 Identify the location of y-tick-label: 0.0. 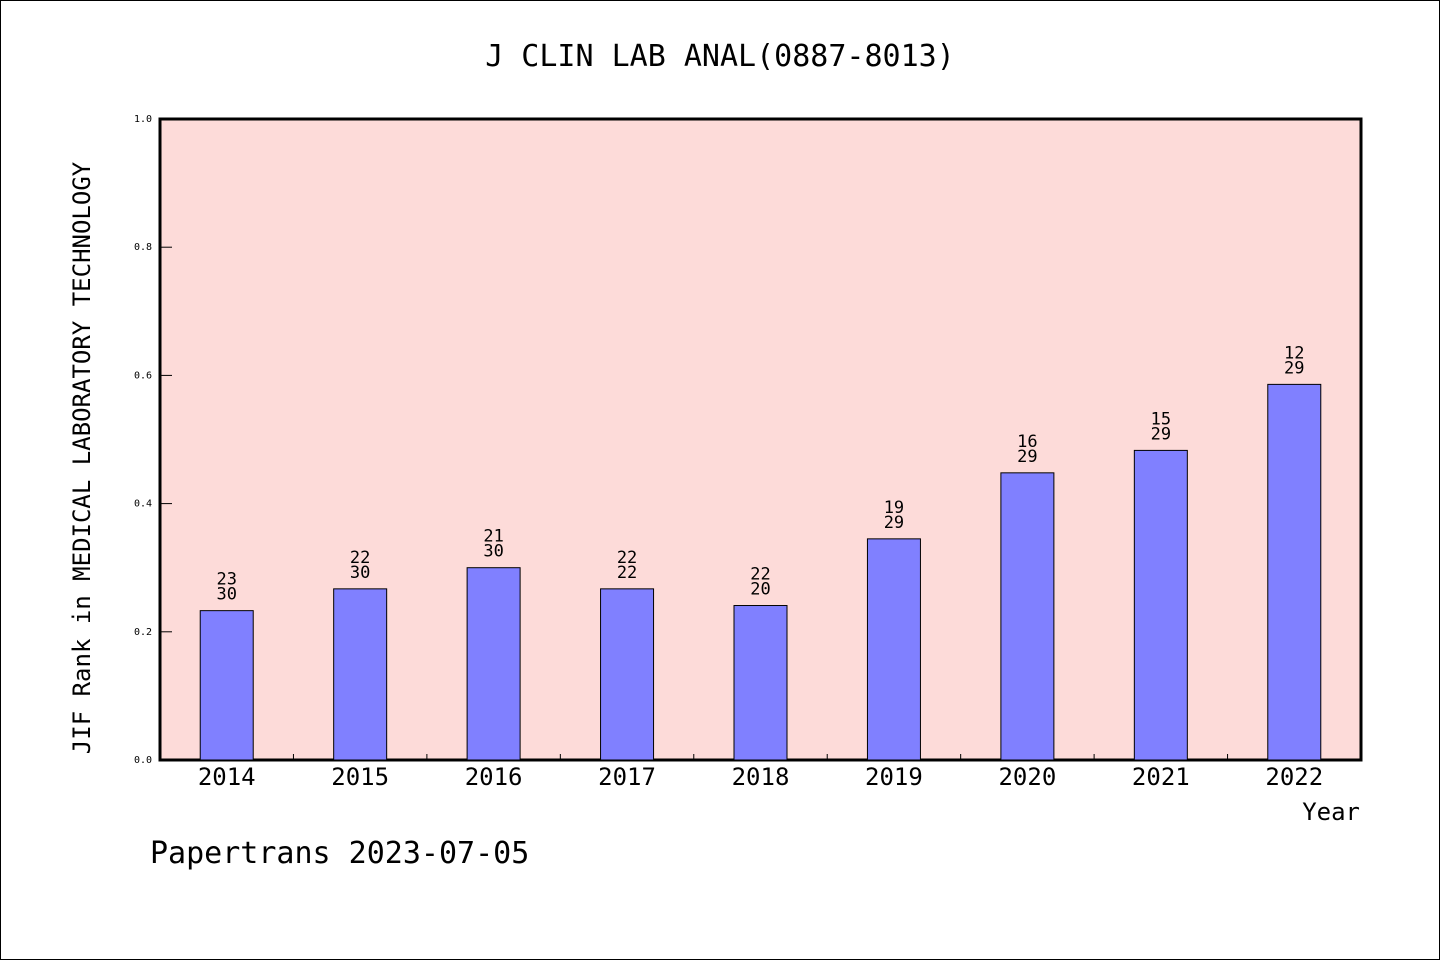
(143, 760).